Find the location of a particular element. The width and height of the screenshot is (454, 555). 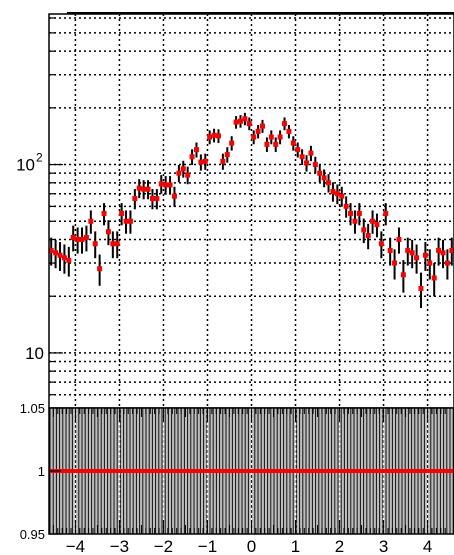

y-tick-label: 10 is located at coordinates (25, 165).